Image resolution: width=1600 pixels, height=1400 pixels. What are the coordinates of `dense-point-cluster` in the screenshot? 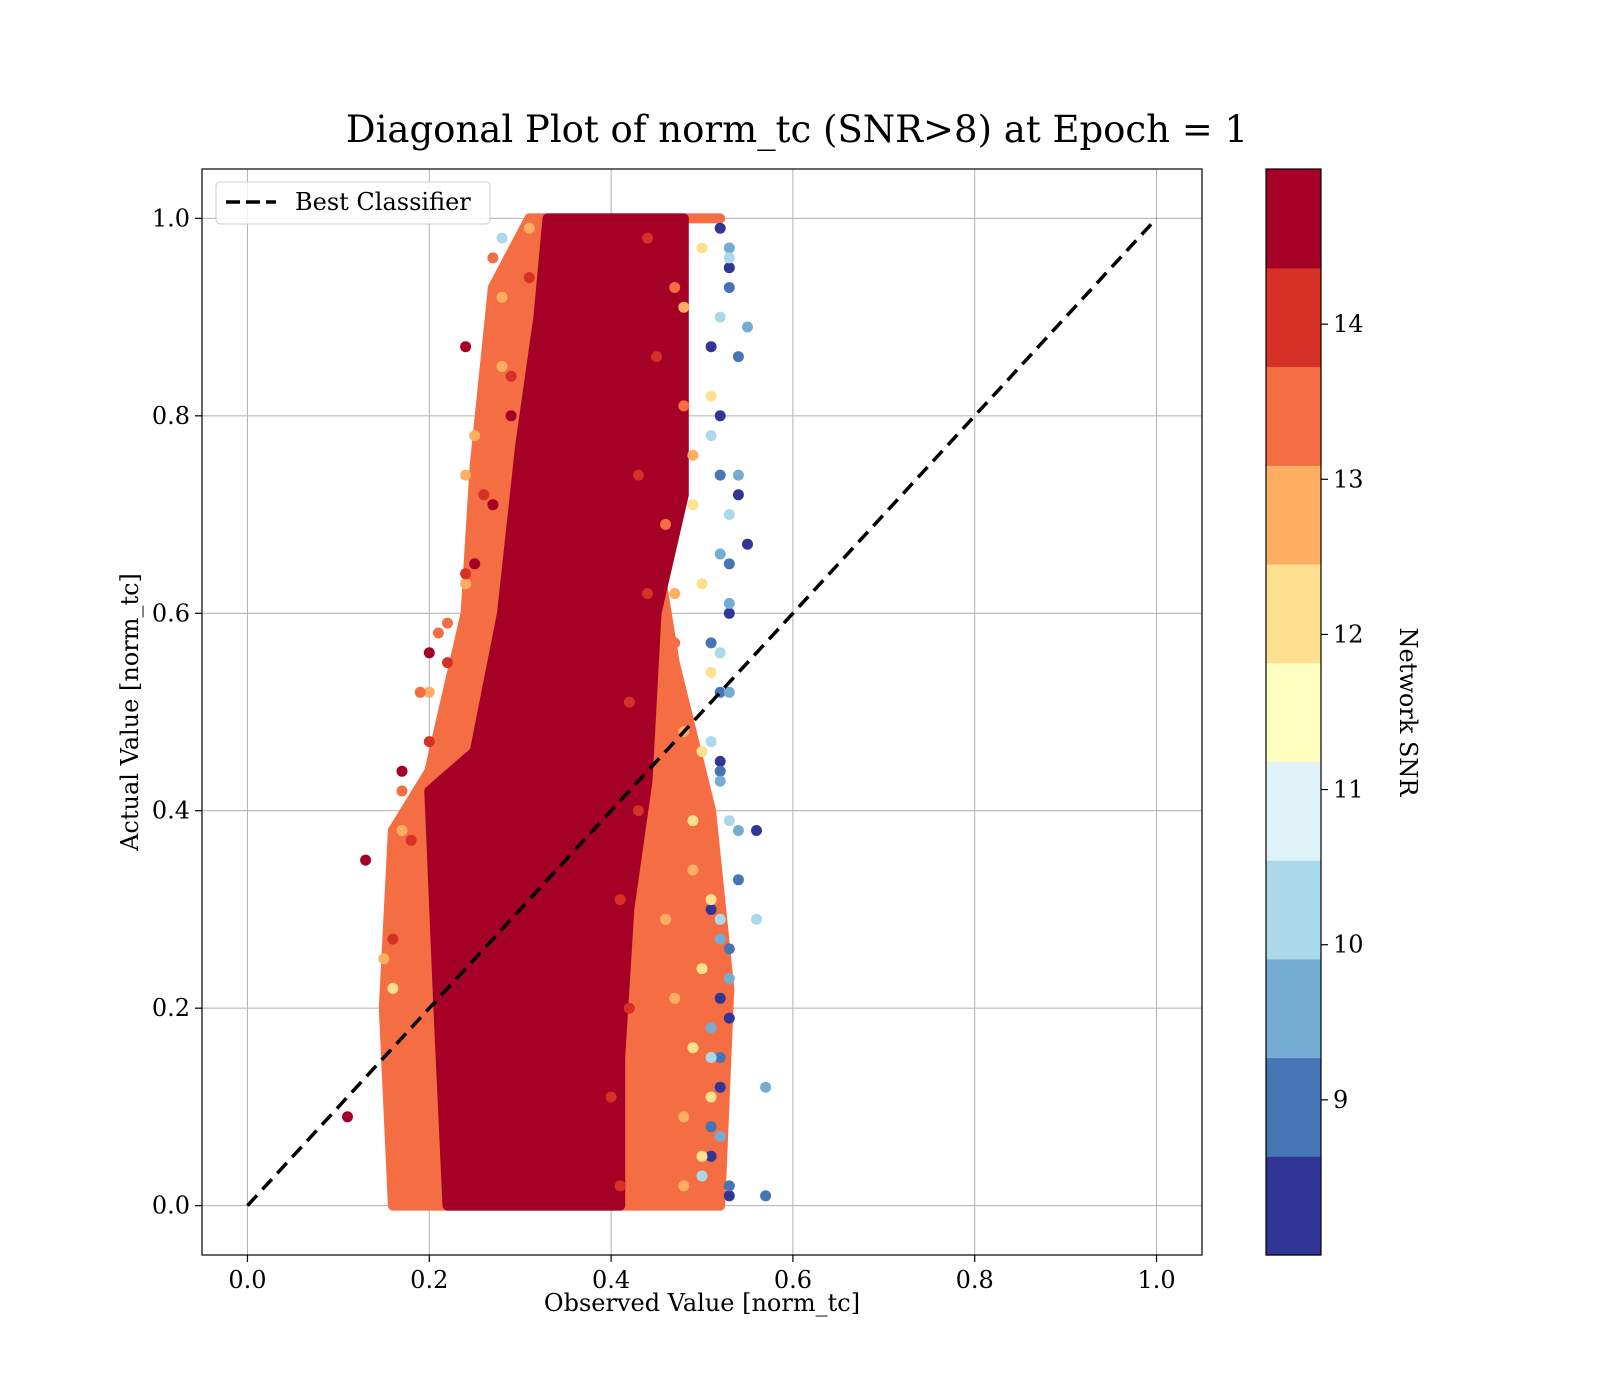 It's located at (556, 712).